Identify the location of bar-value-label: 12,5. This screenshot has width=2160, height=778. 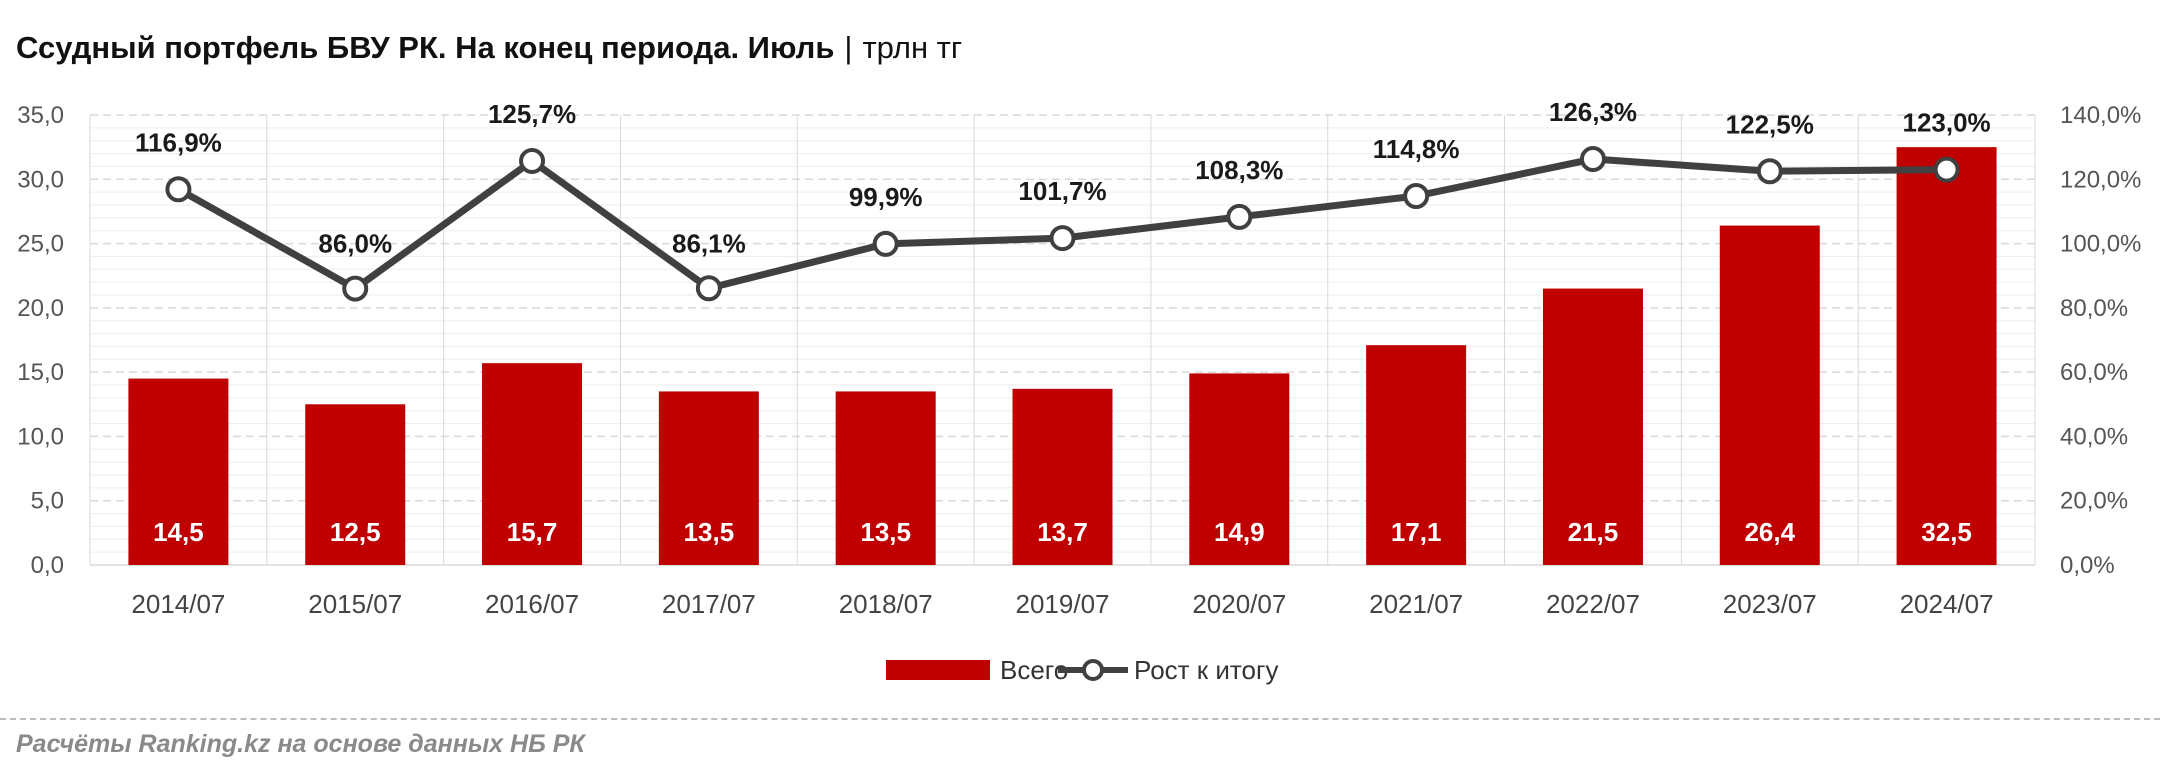
(355, 532).